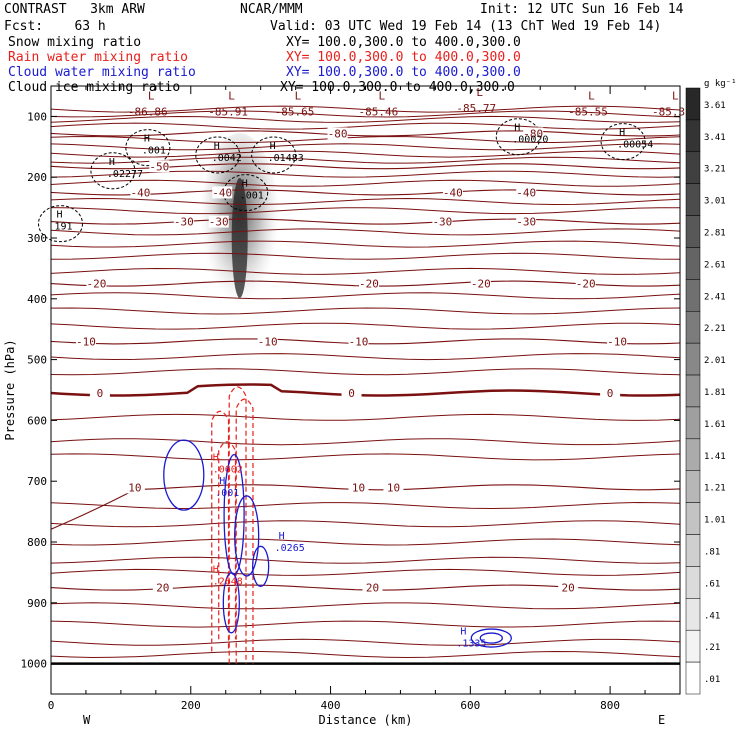 The width and height of the screenshot is (740, 740). Describe the element at coordinates (712, 552) in the screenshot. I see `colorbar-label: .81` at that location.